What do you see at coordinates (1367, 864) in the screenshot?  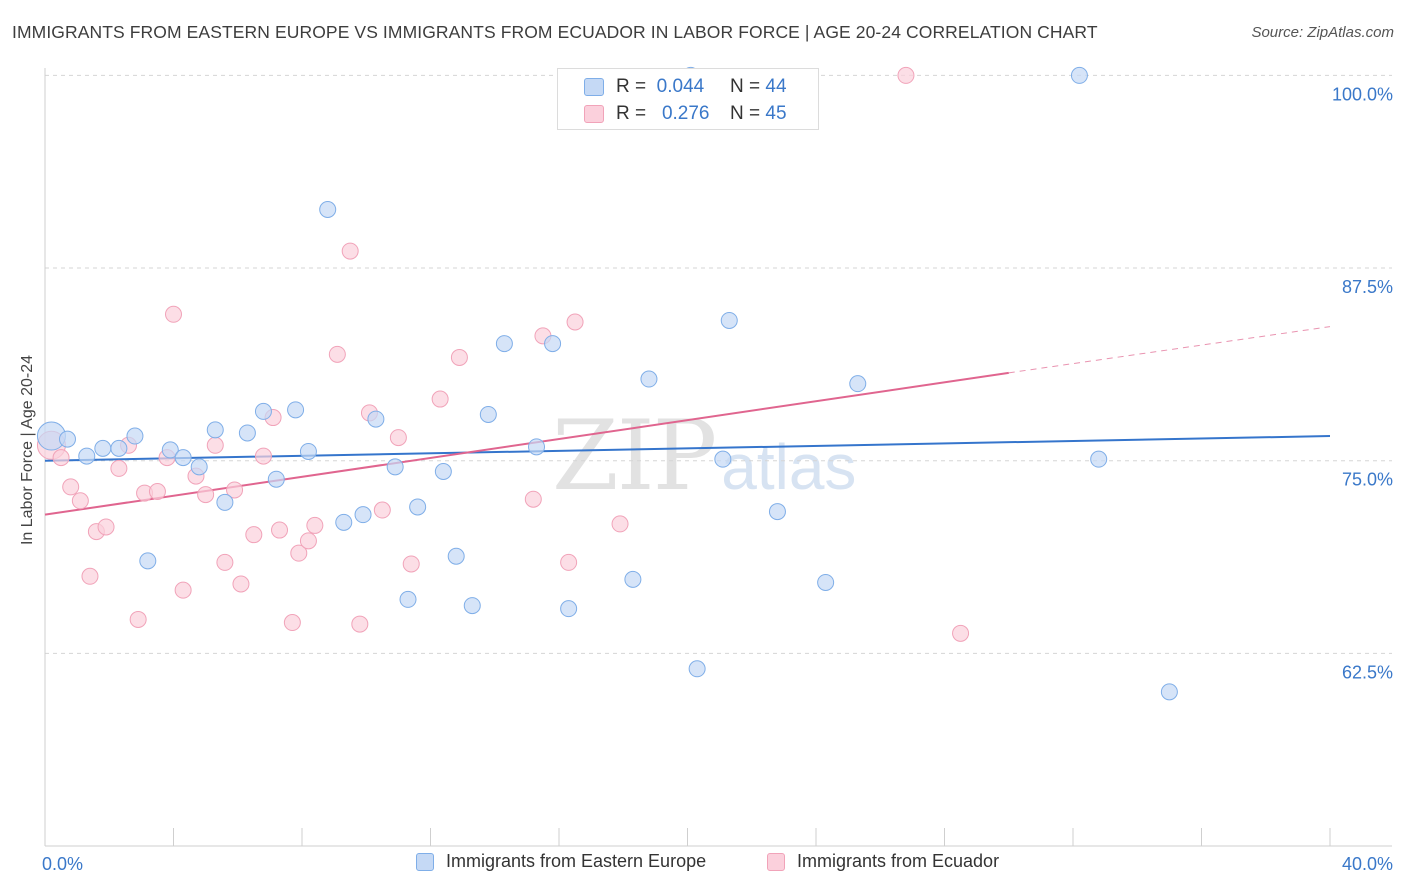 I see `x-tick-label: 40.0%` at bounding box center [1367, 864].